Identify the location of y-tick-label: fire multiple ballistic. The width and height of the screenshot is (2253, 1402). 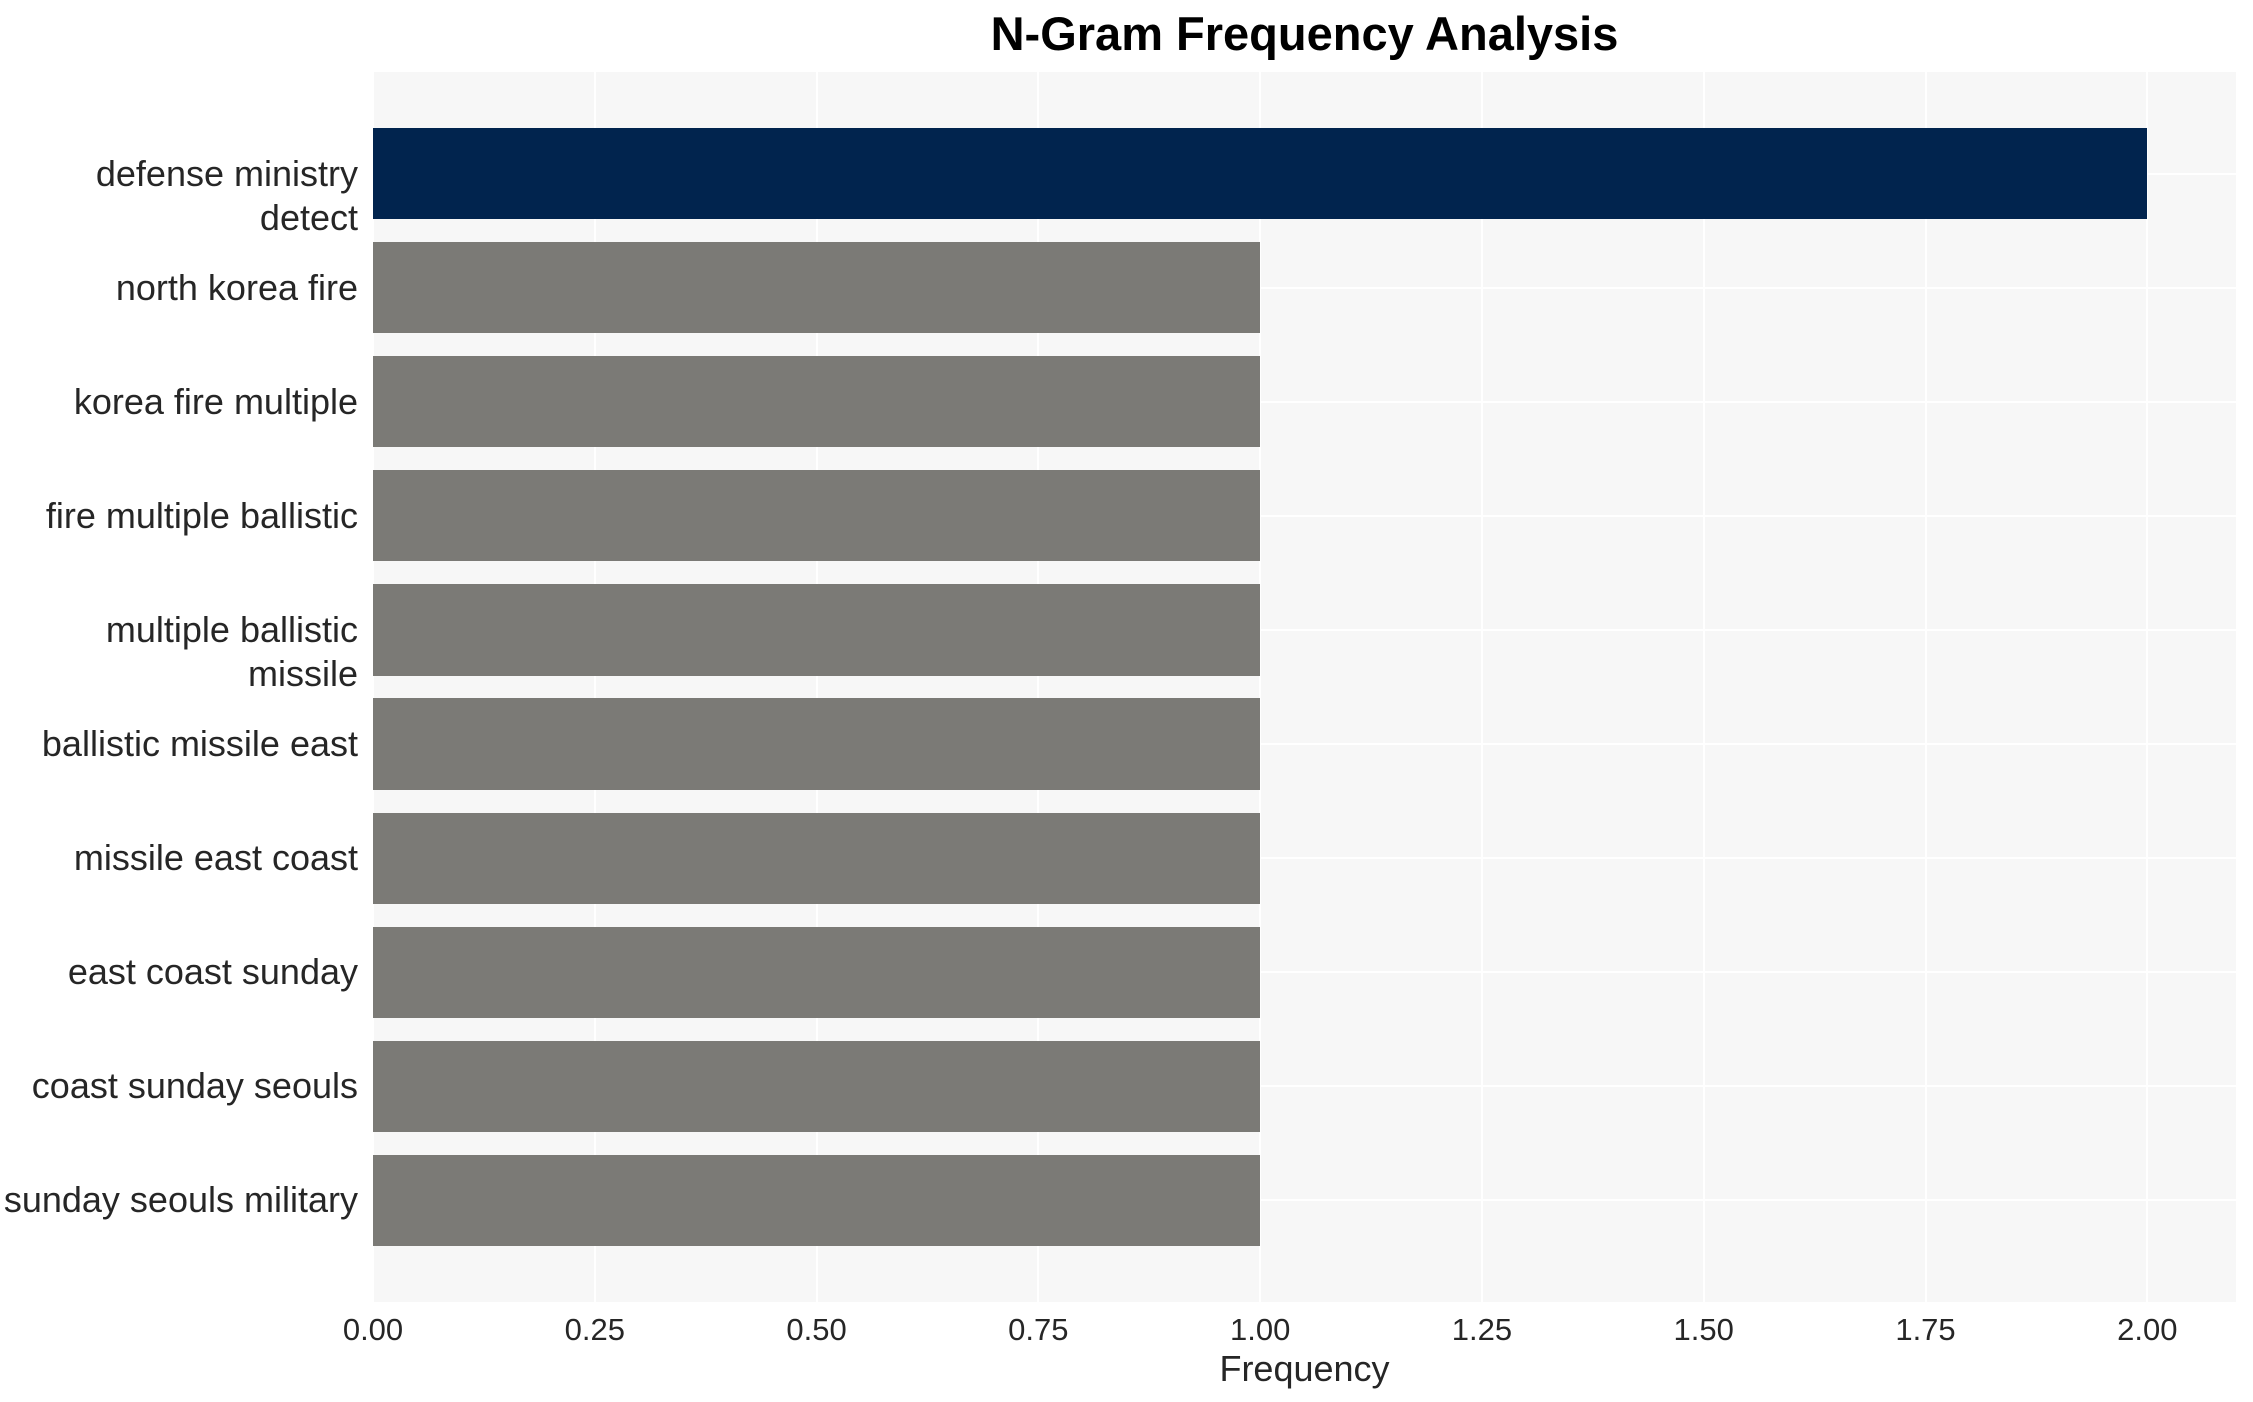
(201, 515).